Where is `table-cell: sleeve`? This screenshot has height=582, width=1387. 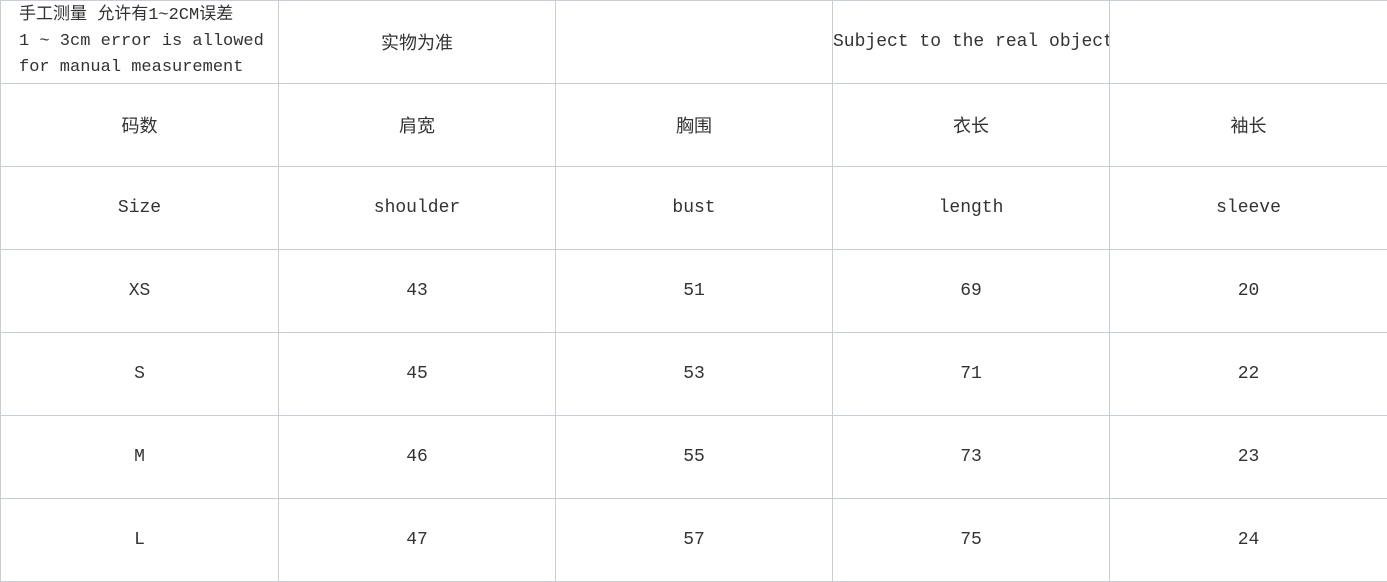 table-cell: sleeve is located at coordinates (1248, 208).